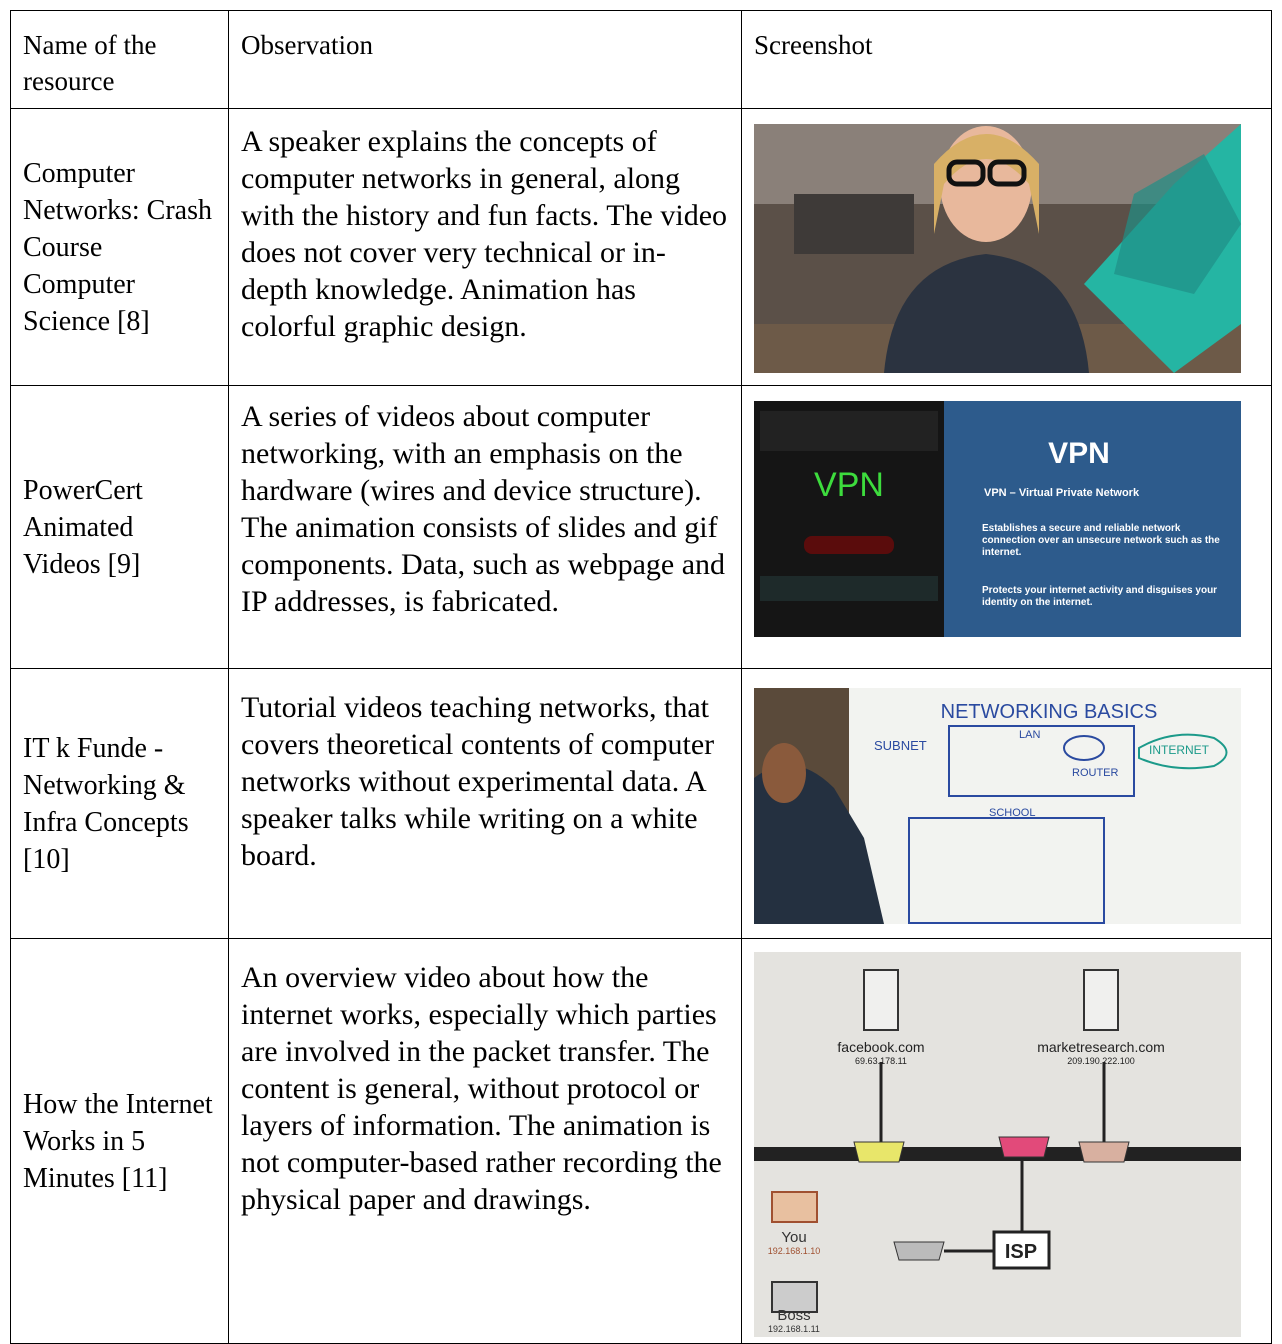 The width and height of the screenshot is (1282, 1344). What do you see at coordinates (880, 1047) in the screenshot?
I see `image-text: facebook.com` at bounding box center [880, 1047].